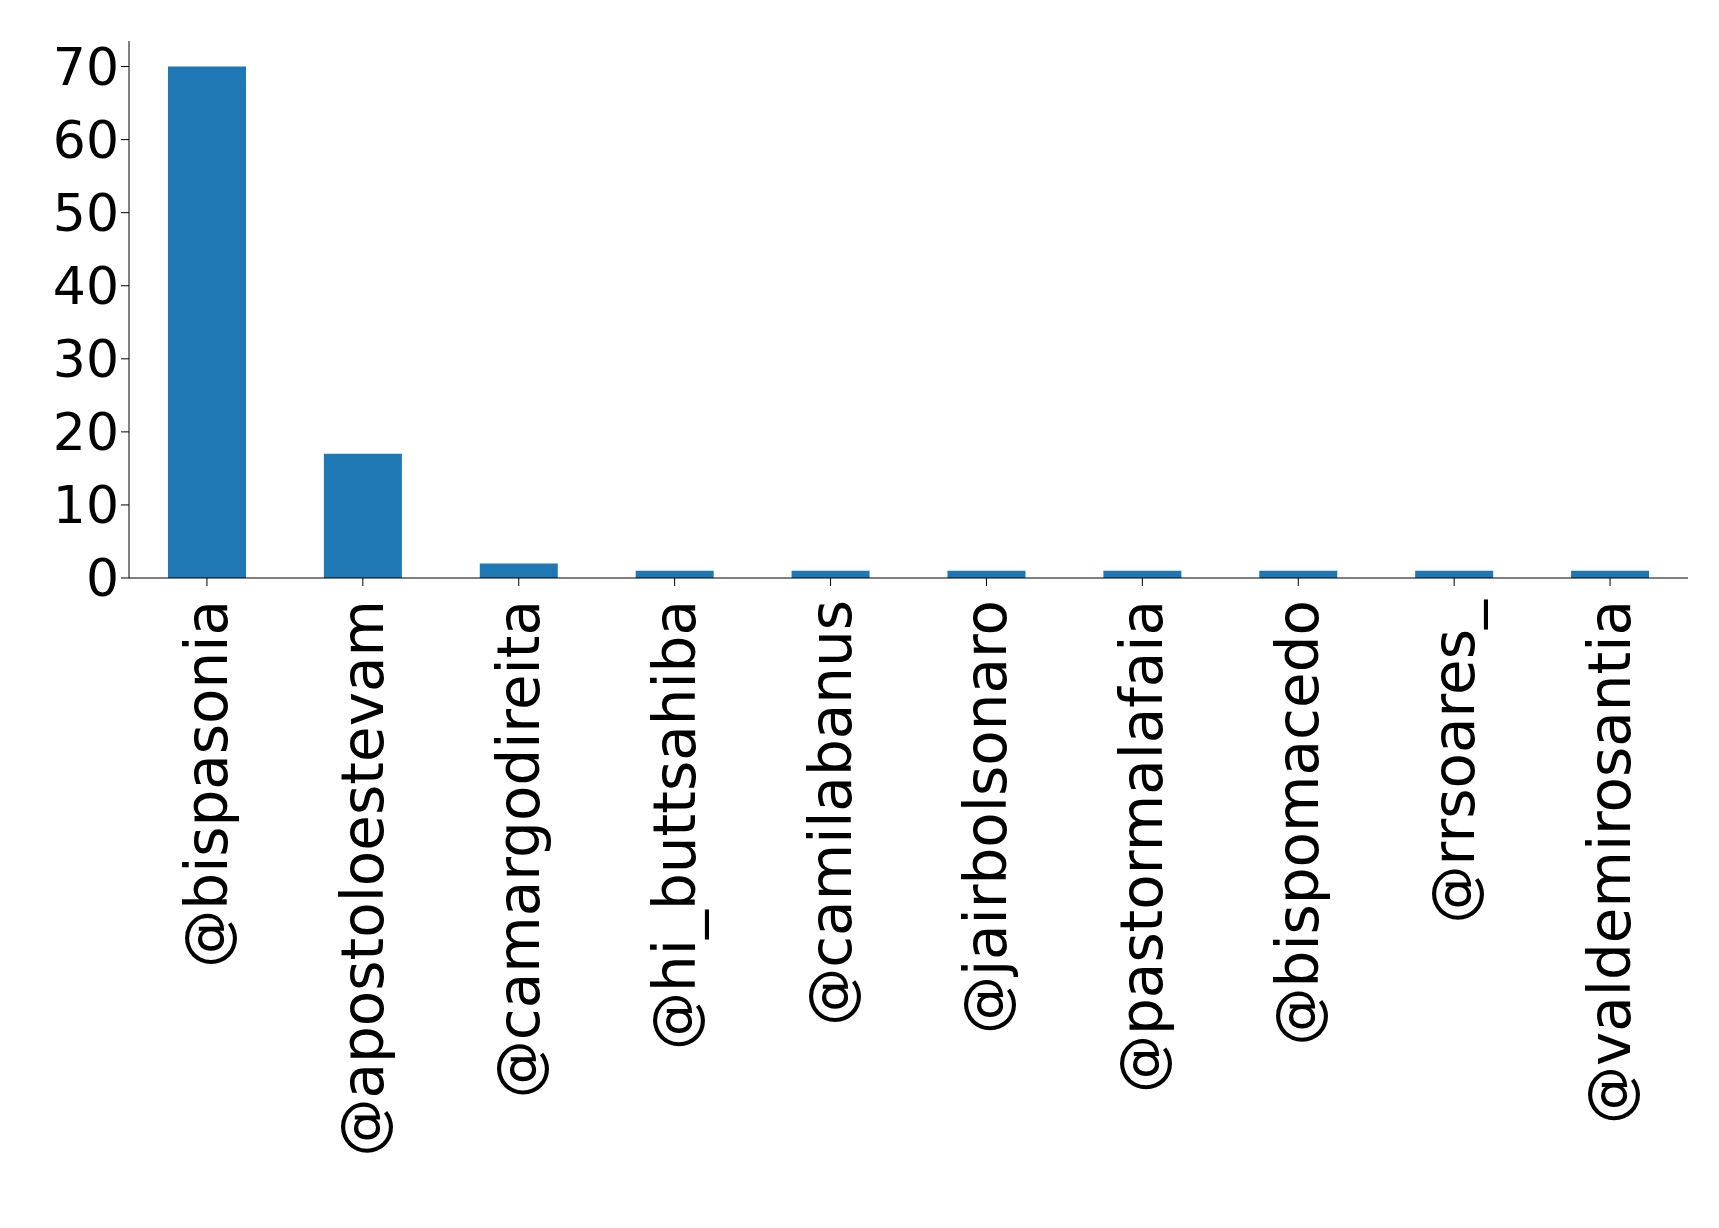 The height and width of the screenshot is (1228, 1719). Describe the element at coordinates (362, 878) in the screenshot. I see `x-tick-label: @apostoloestevam` at that location.